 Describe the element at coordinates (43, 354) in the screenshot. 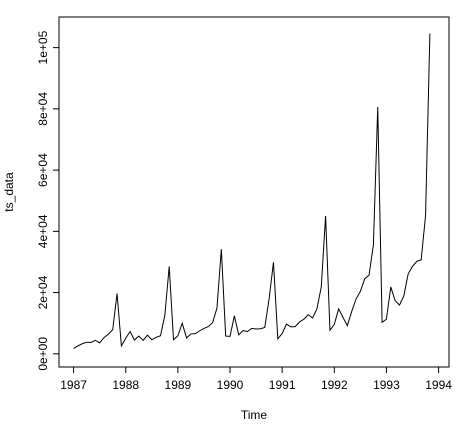

I see `y-tick-label: 0e+00` at that location.